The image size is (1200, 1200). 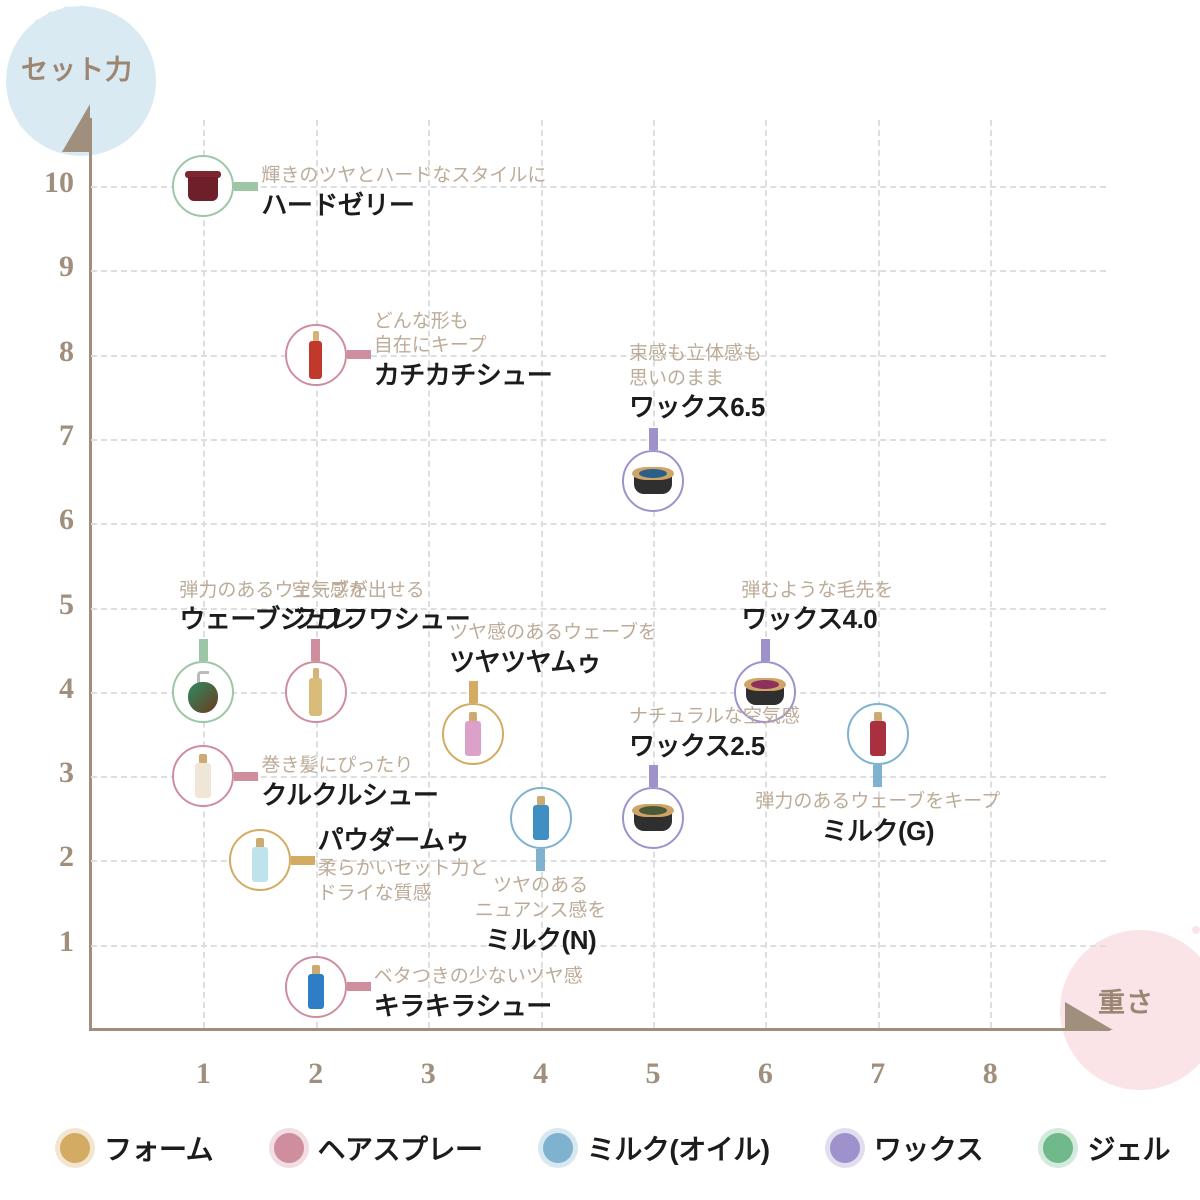 I want to click on data-point-label: 輝きのツヤとハードなスタイルにハードゼリー, so click(x=403, y=192).